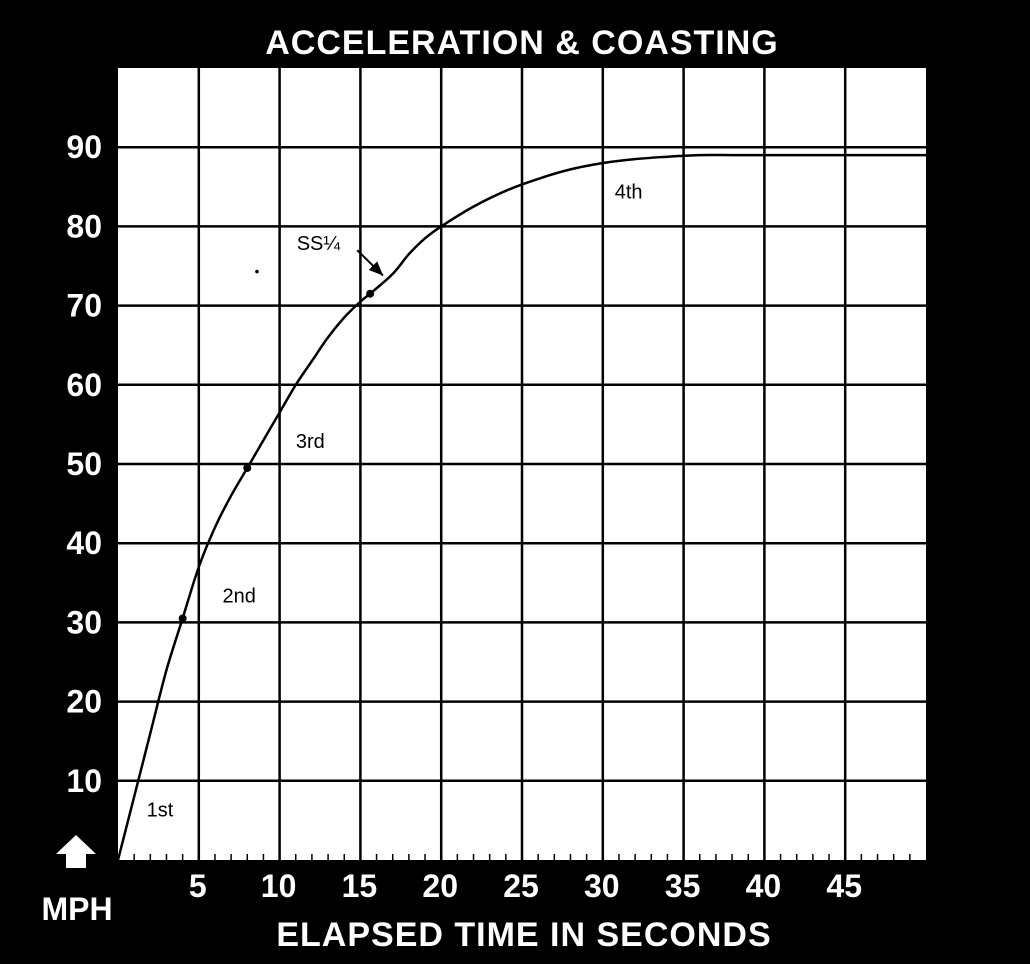 The width and height of the screenshot is (1030, 964). I want to click on marked-points, so click(276, 446).